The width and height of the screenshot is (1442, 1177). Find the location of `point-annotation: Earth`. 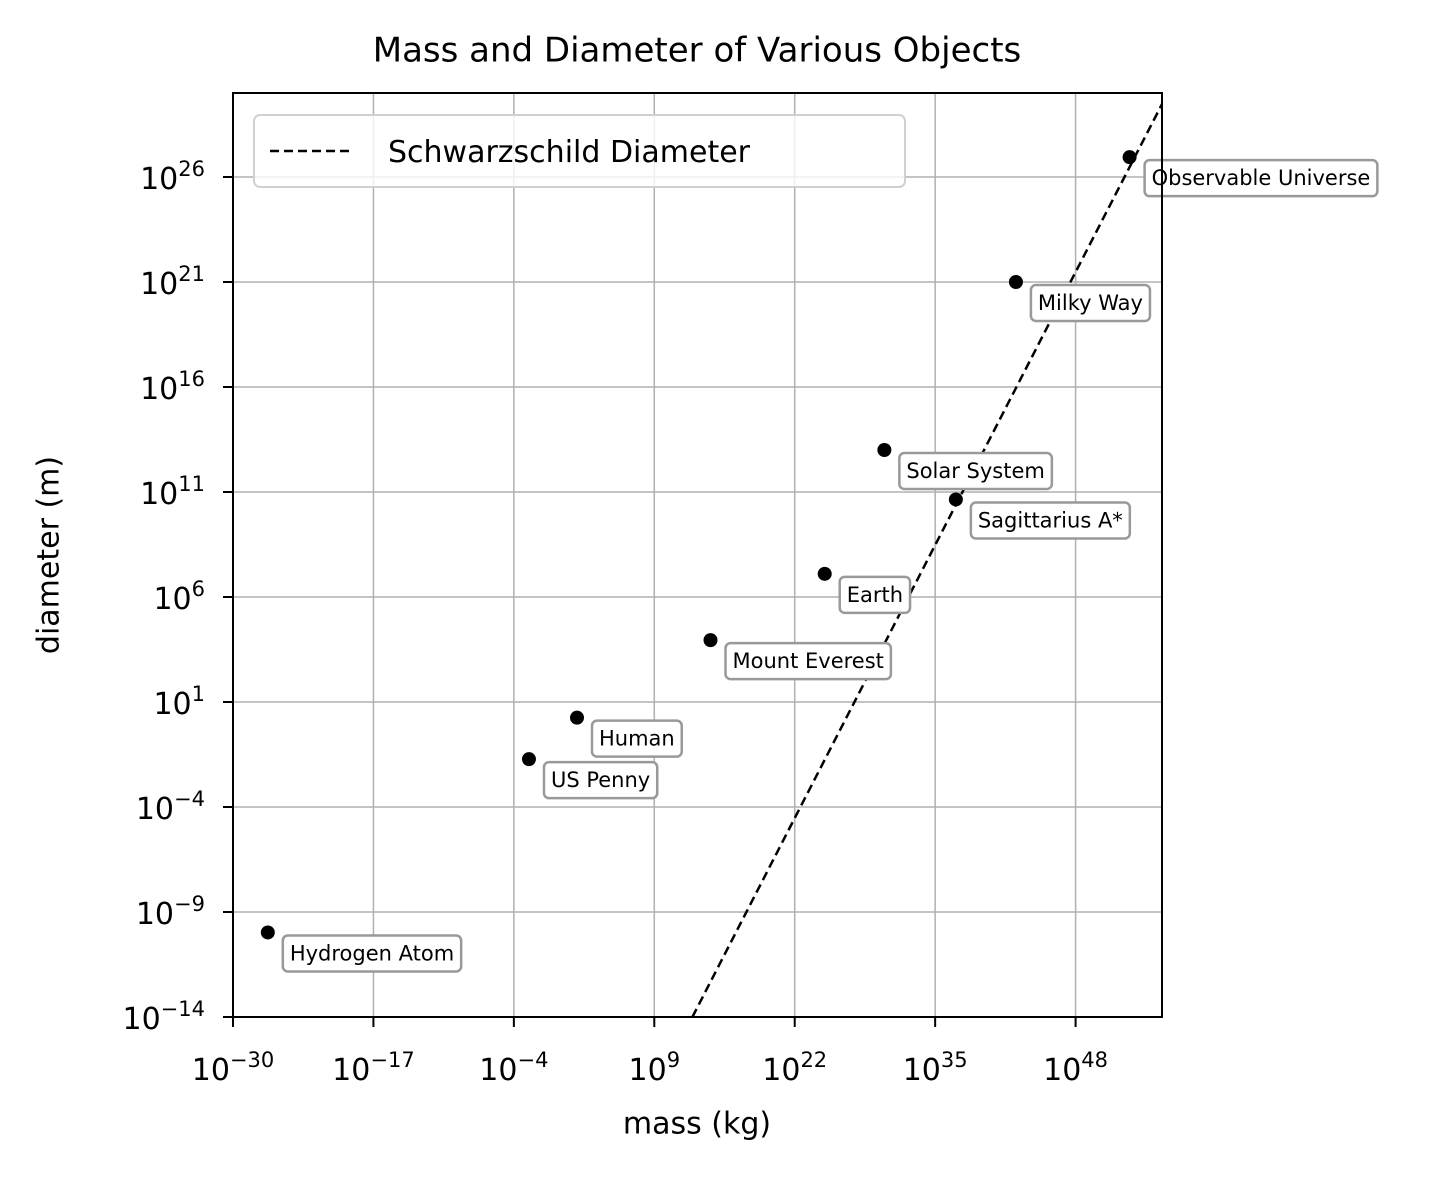

point-annotation: Earth is located at coordinates (875, 595).